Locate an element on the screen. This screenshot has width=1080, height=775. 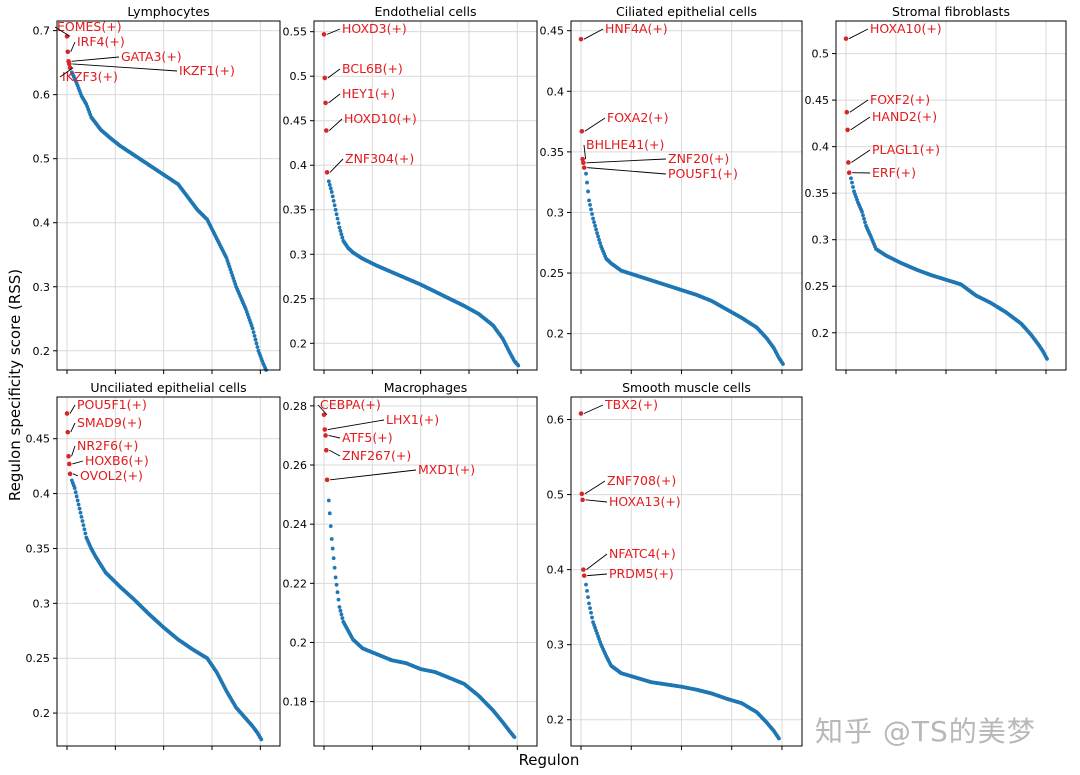
regulon-label: ZNF267(+) is located at coordinates (376, 455).